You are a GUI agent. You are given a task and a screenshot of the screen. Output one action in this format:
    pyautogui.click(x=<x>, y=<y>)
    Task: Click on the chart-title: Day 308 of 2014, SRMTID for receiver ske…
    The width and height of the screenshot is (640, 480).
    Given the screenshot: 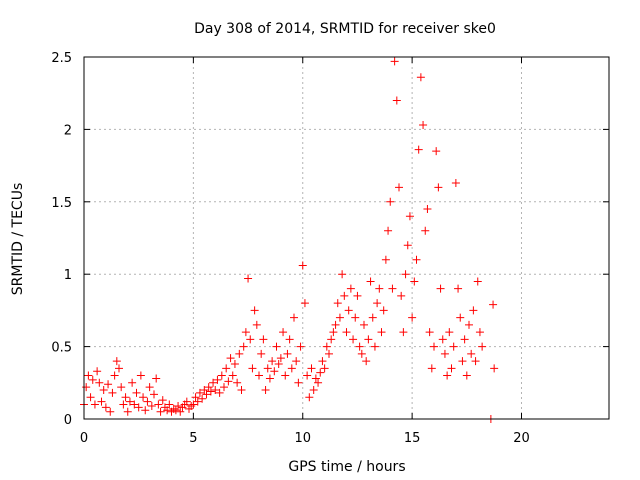 What is the action you would take?
    pyautogui.click(x=345, y=29)
    